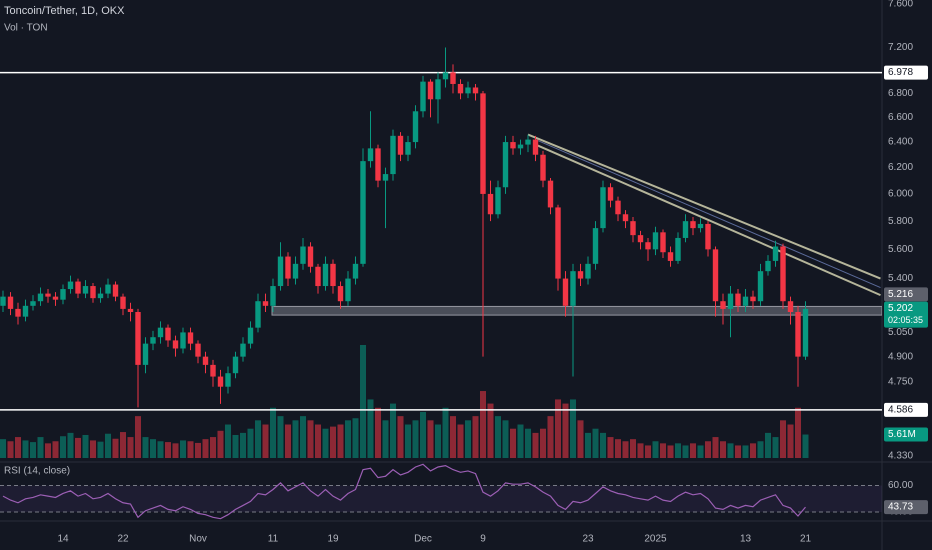  I want to click on y-tick-label: 7.600, so click(900, 5).